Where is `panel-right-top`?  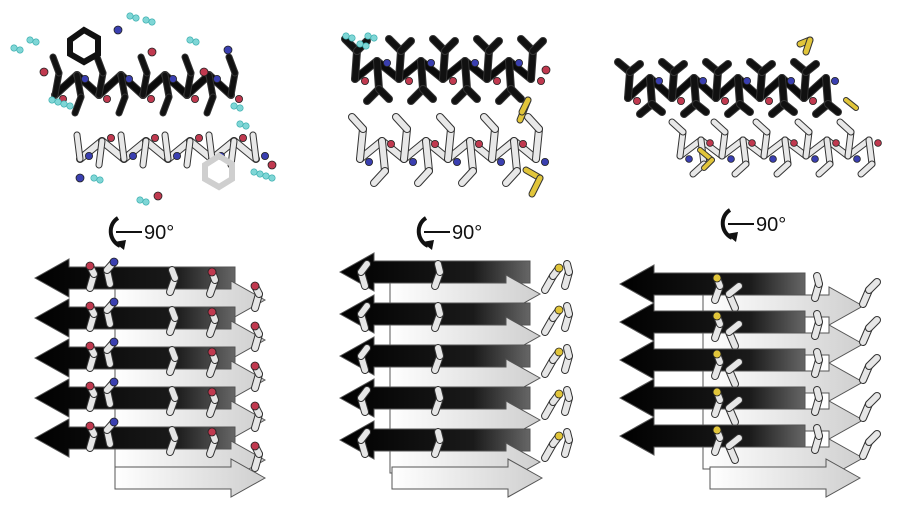
panel-right-top is located at coordinates (748, 107).